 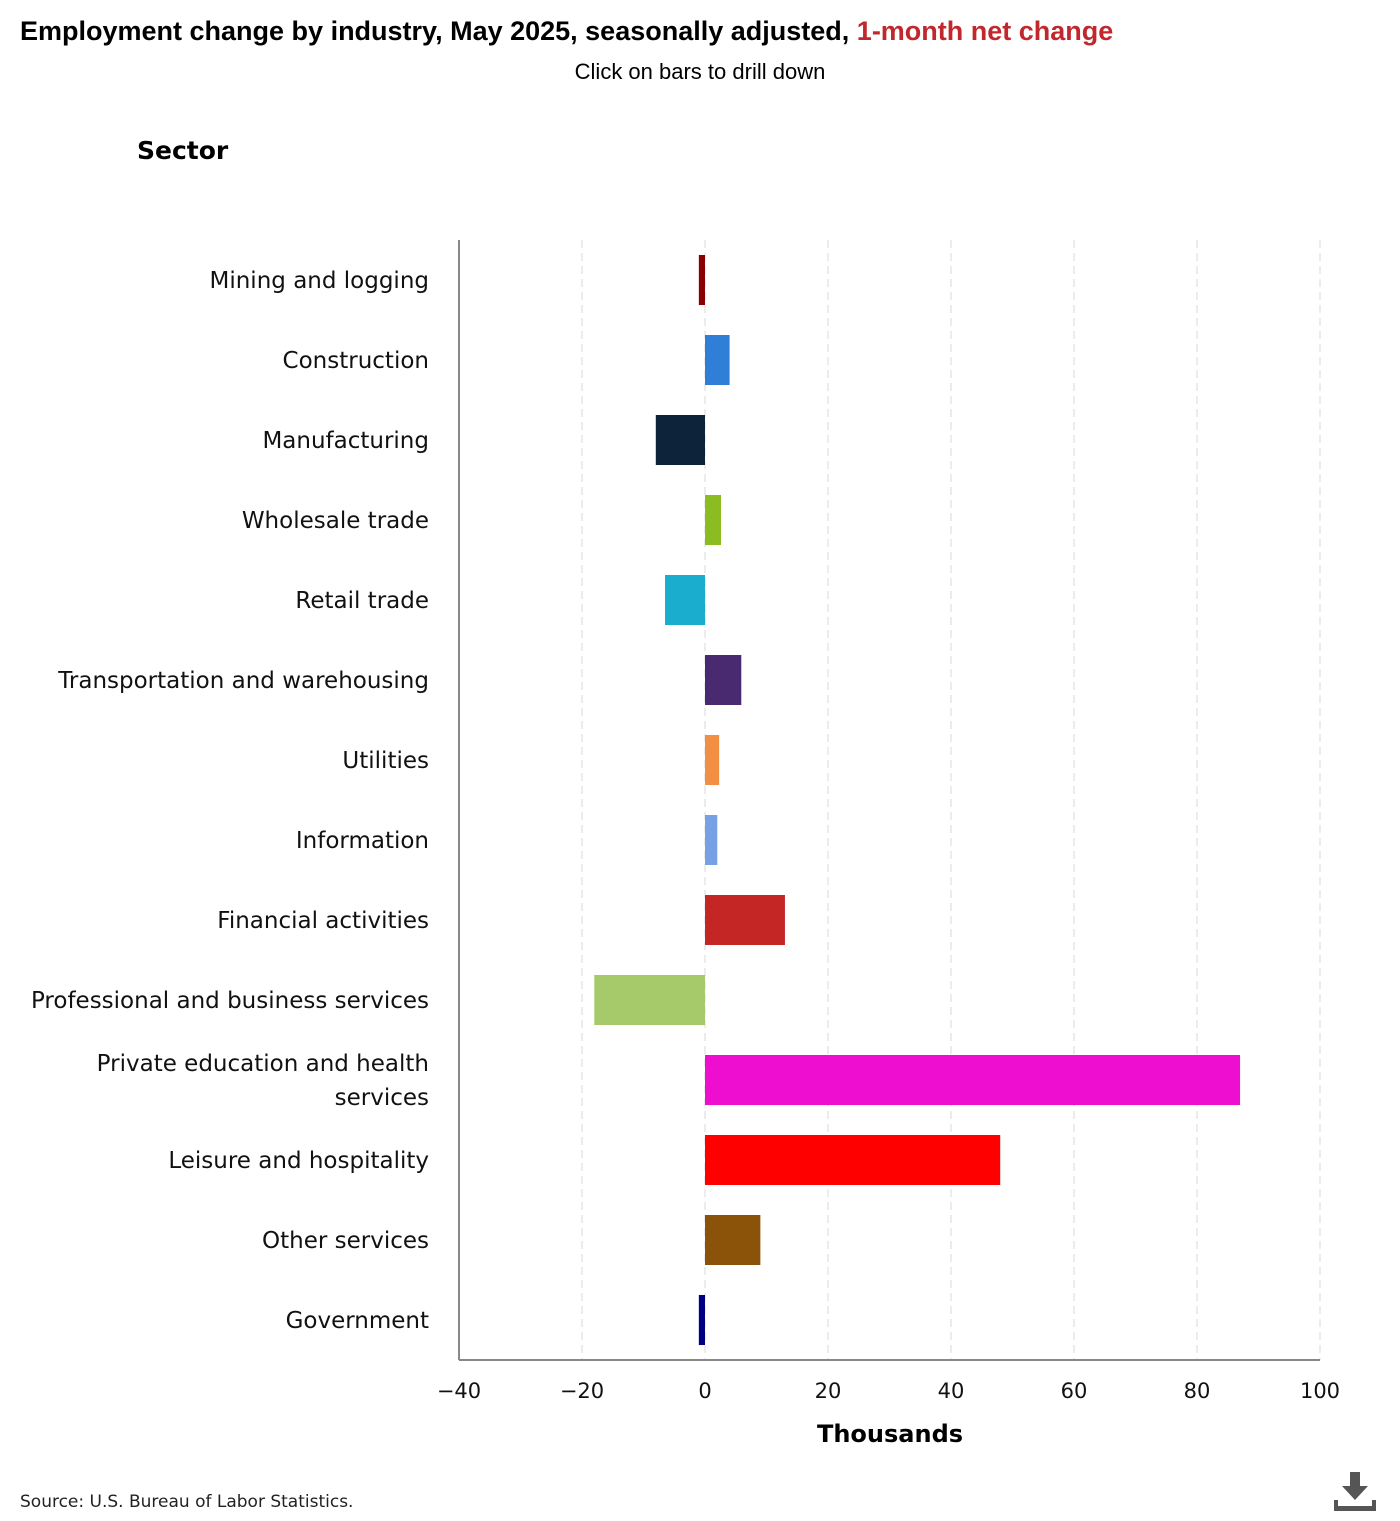 I want to click on category-label: Leisure and hospitality, so click(x=298, y=1161).